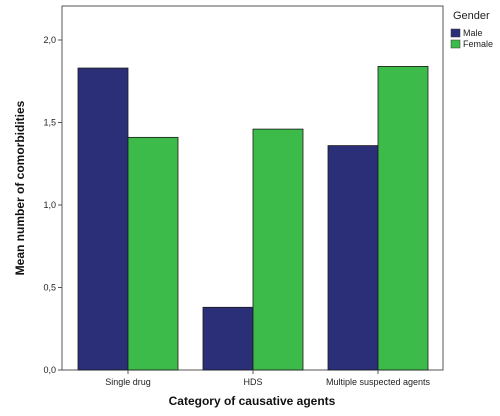  I want to click on y-tick-label: 2,0, so click(49, 40).